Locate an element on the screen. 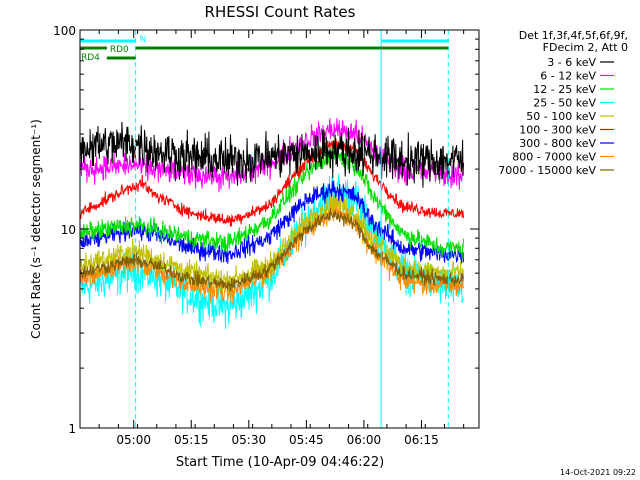 This screenshot has width=640, height=480. annotation-label-RD4: RD4 is located at coordinates (90, 58).